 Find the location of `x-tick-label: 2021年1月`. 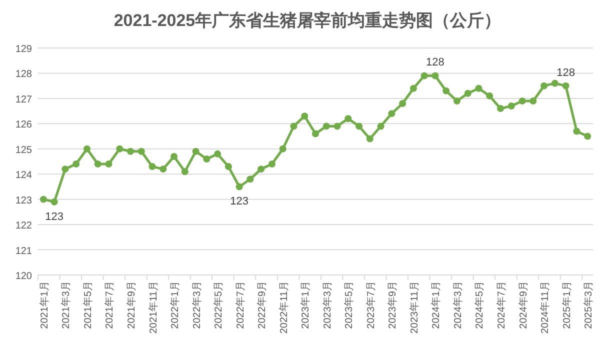

x-tick-label: 2021年1月 is located at coordinates (44, 305).